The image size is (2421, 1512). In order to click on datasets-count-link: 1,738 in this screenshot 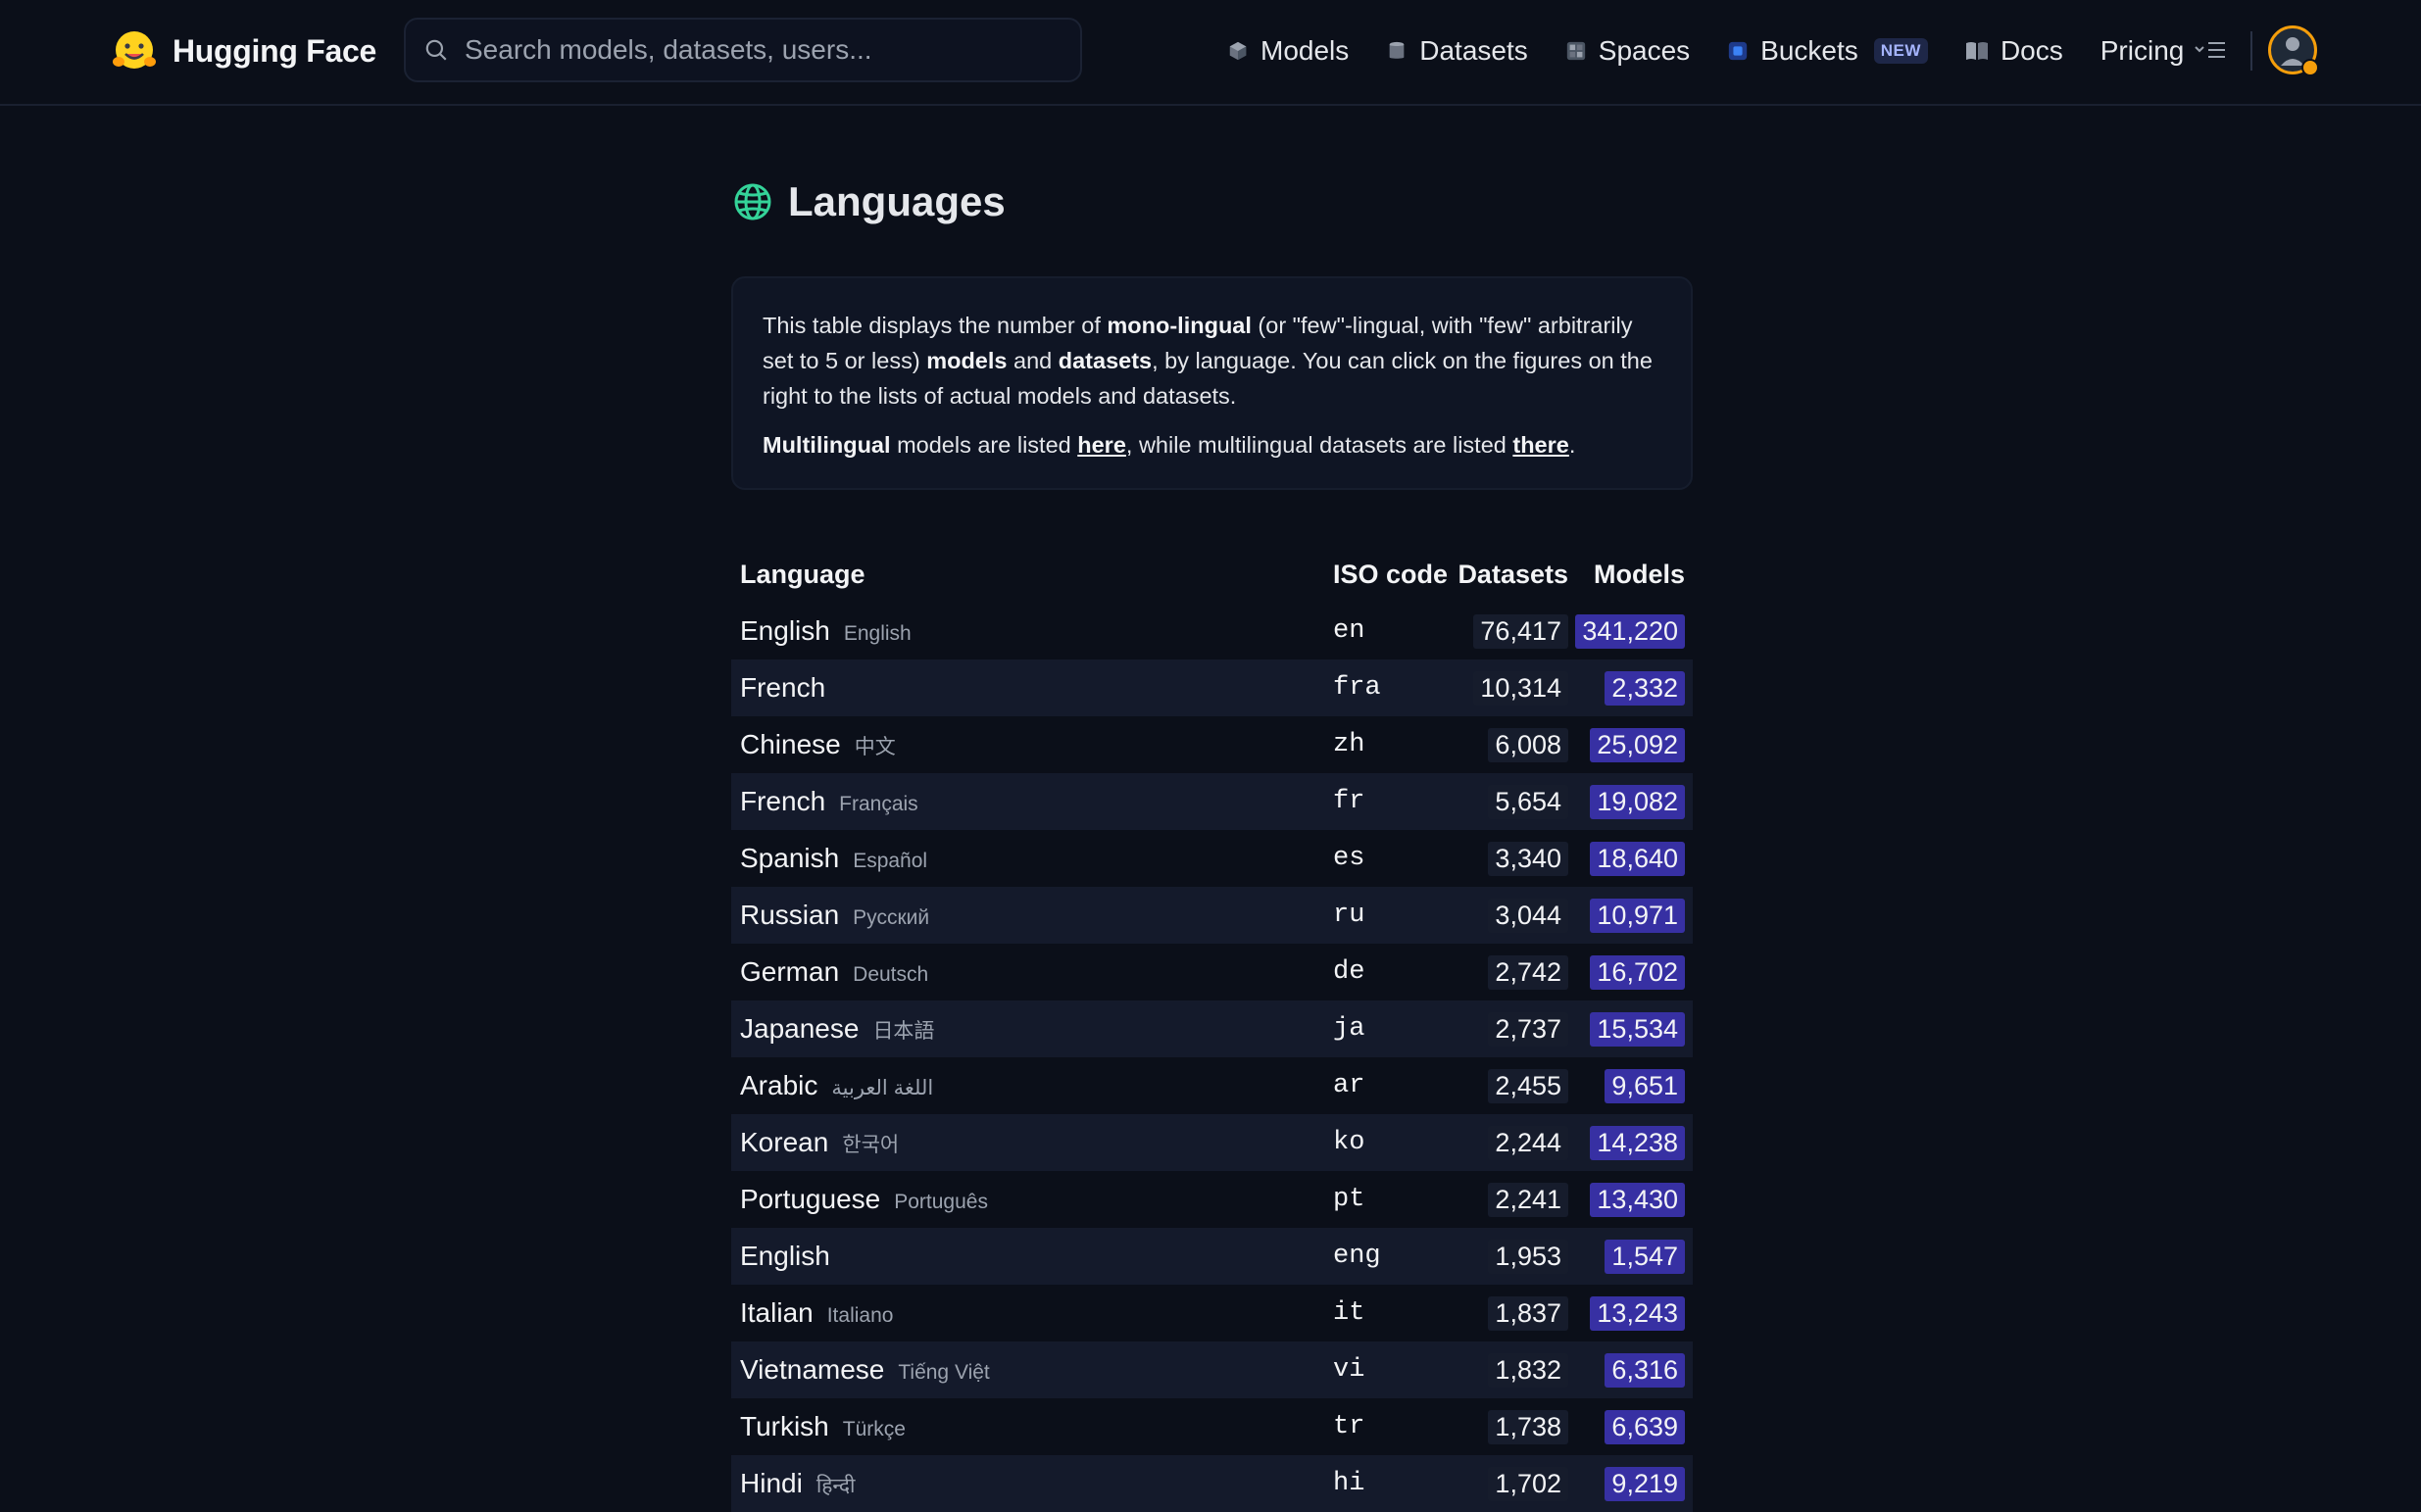, I will do `click(1528, 1426)`.